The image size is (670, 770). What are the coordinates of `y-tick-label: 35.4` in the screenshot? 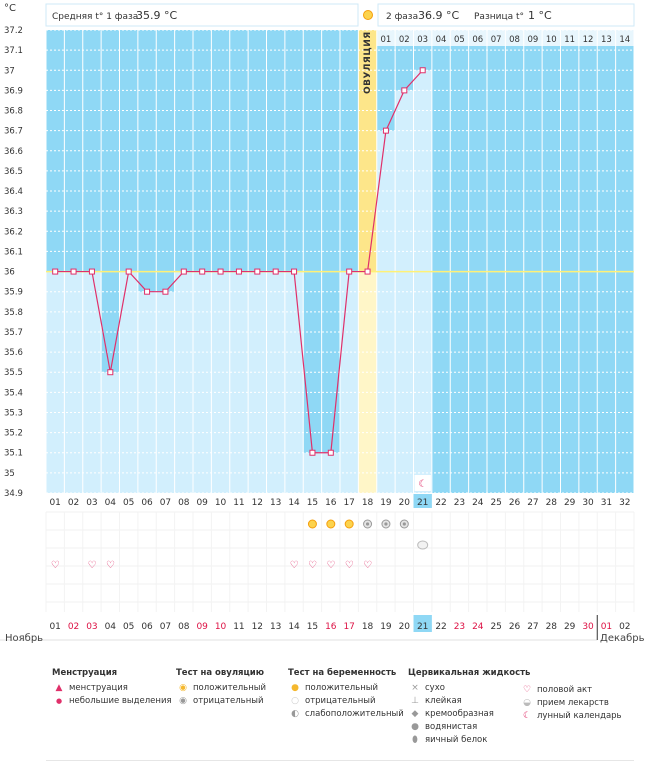 It's located at (13, 393).